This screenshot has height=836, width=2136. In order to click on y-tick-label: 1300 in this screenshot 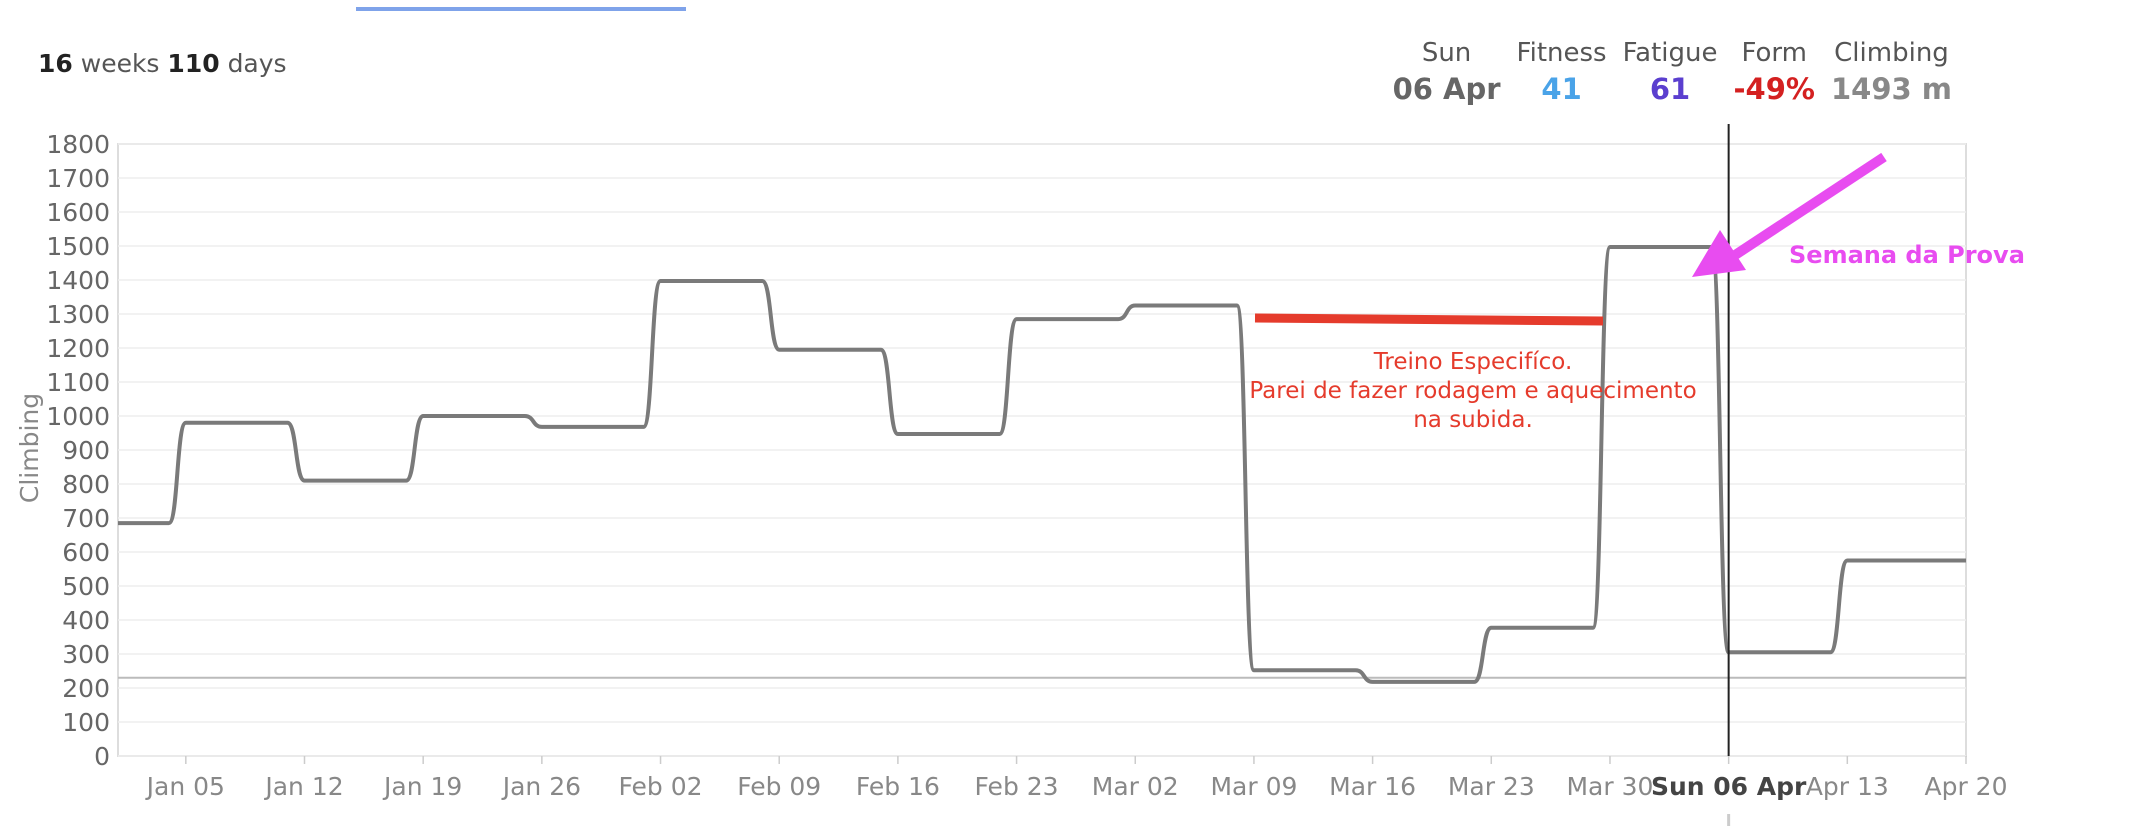, I will do `click(78, 314)`.